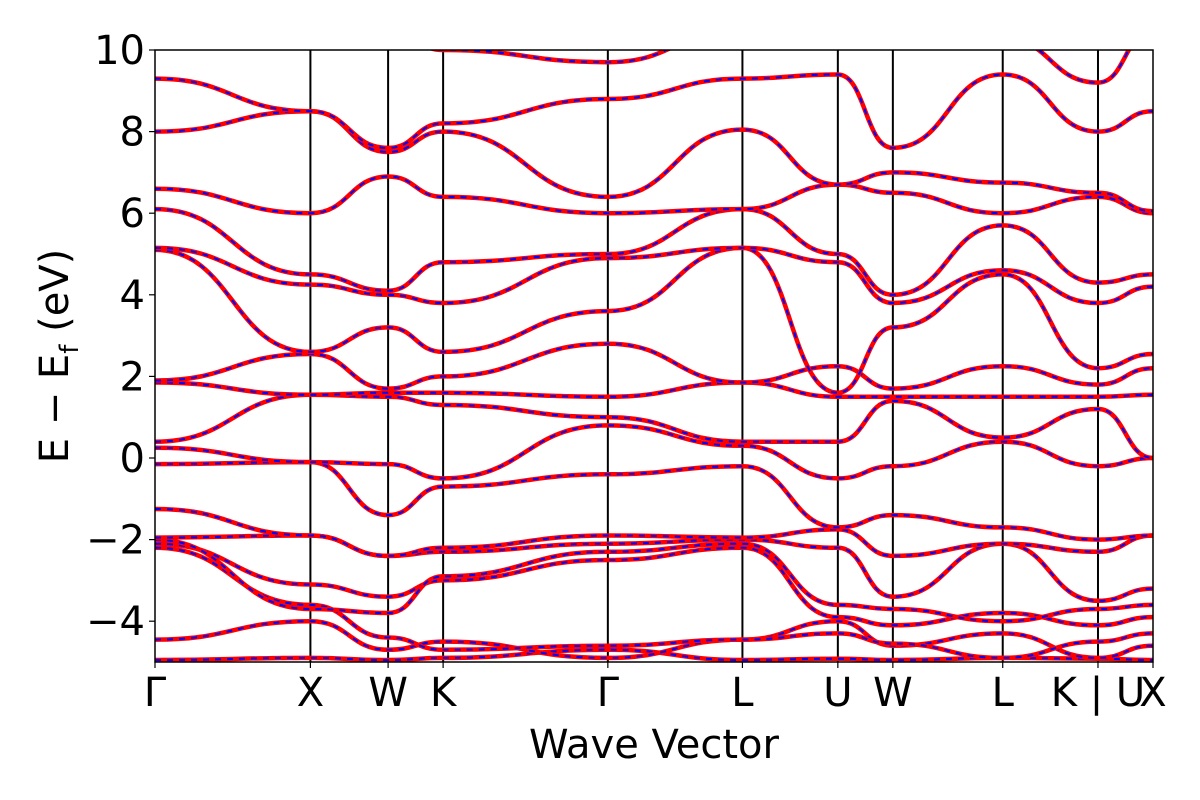 Image resolution: width=1200 pixels, height=800 pixels. I want to click on x-tick-label: K | U, so click(1098, 693).